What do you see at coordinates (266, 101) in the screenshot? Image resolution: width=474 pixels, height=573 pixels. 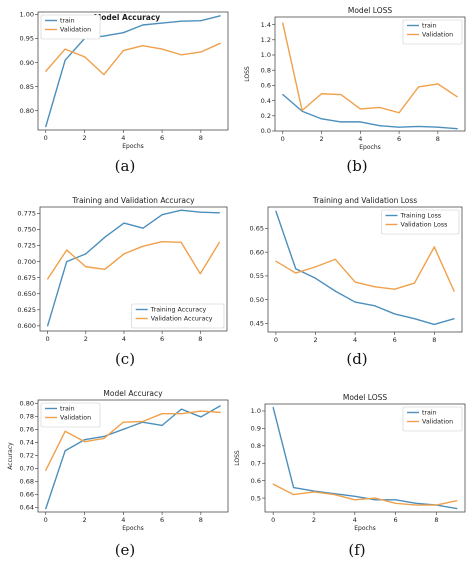 I see `y-tick-label: 0.4` at bounding box center [266, 101].